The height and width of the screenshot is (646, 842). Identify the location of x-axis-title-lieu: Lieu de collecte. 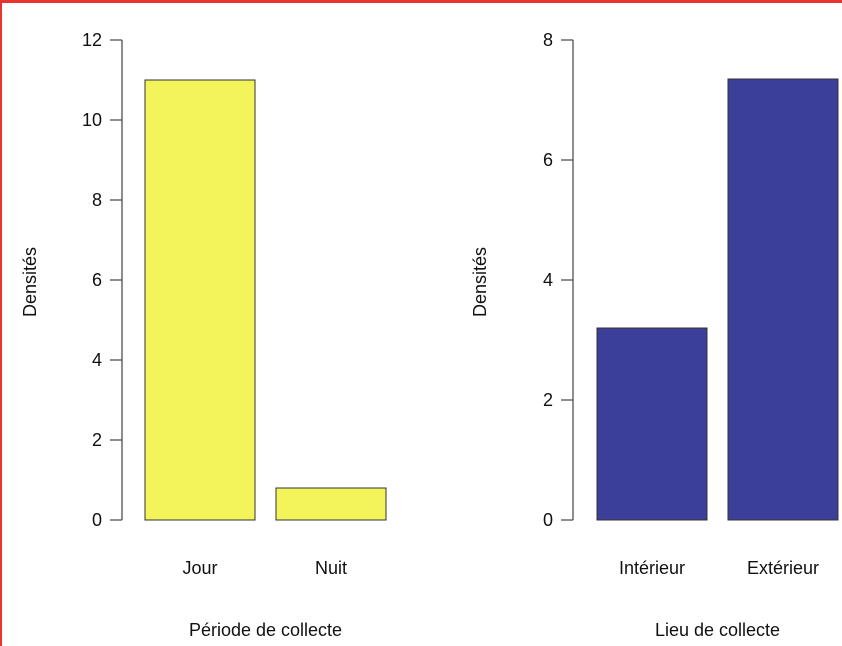
(717, 630).